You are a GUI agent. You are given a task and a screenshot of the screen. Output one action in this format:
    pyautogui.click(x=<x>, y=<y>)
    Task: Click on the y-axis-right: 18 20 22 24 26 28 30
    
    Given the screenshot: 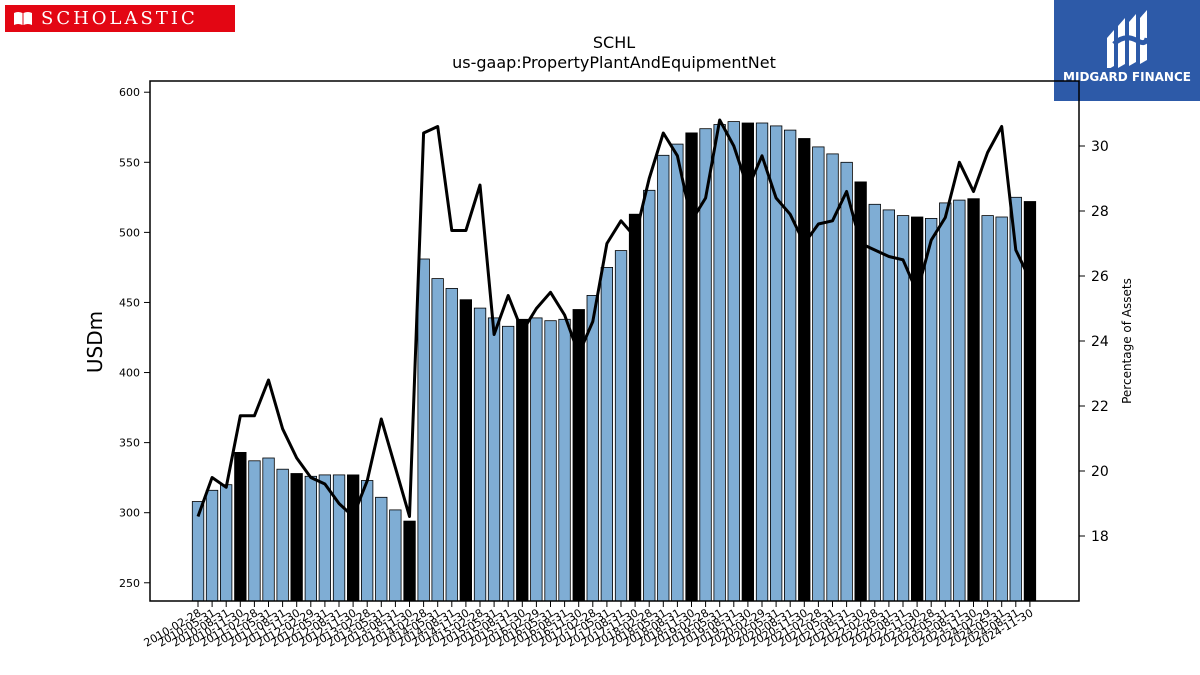 What is the action you would take?
    pyautogui.click(x=1094, y=342)
    